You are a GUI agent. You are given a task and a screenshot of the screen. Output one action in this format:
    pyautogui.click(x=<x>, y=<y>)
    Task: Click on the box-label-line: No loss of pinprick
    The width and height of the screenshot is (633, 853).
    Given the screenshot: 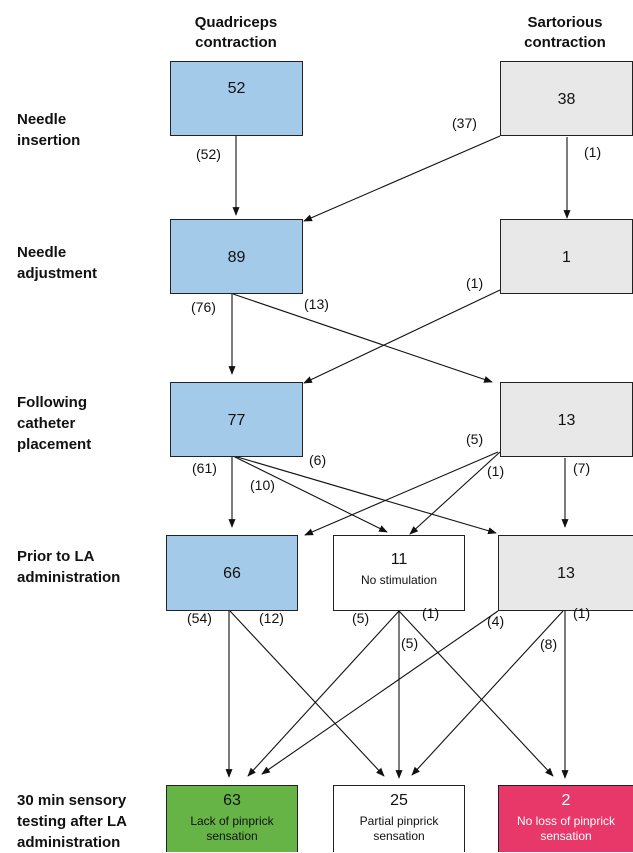 What is the action you would take?
    pyautogui.click(x=566, y=821)
    